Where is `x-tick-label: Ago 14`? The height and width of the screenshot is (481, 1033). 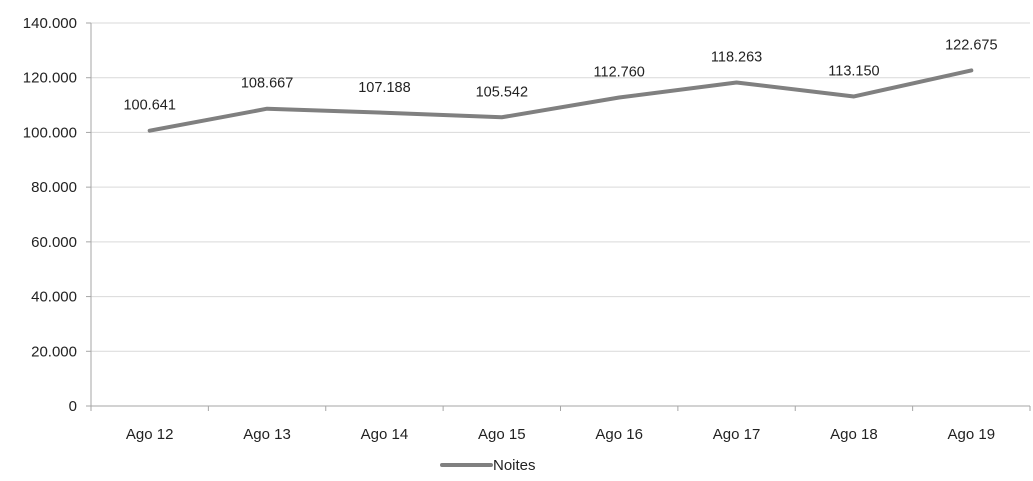 x-tick-label: Ago 14 is located at coordinates (385, 434).